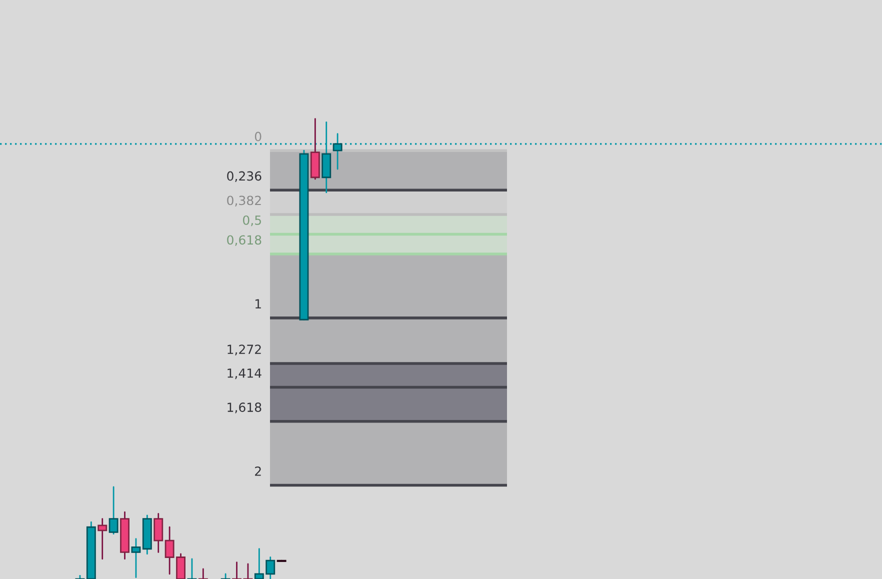 This screenshot has width=882, height=579. What do you see at coordinates (244, 201) in the screenshot?
I see `ref-line-label: 0,382` at bounding box center [244, 201].